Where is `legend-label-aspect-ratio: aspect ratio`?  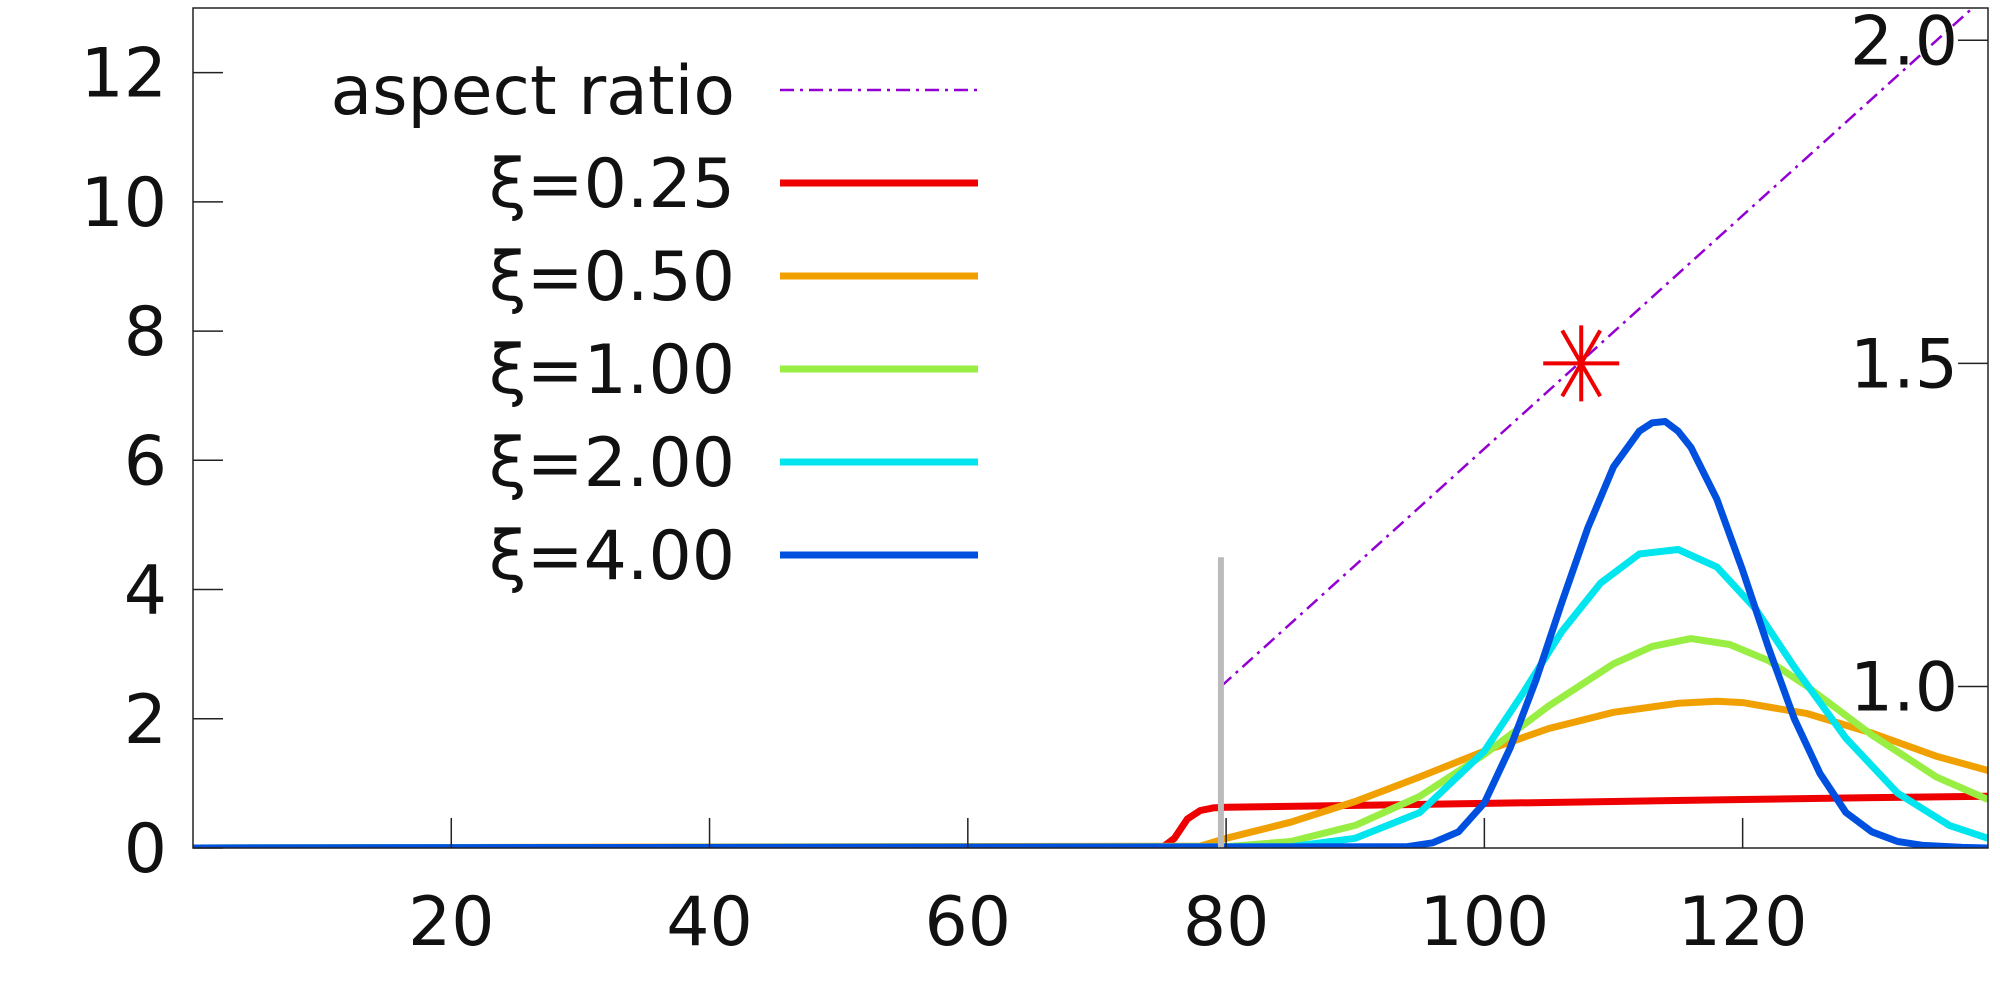
legend-label-aspect-ratio: aspect ratio is located at coordinates (532, 91).